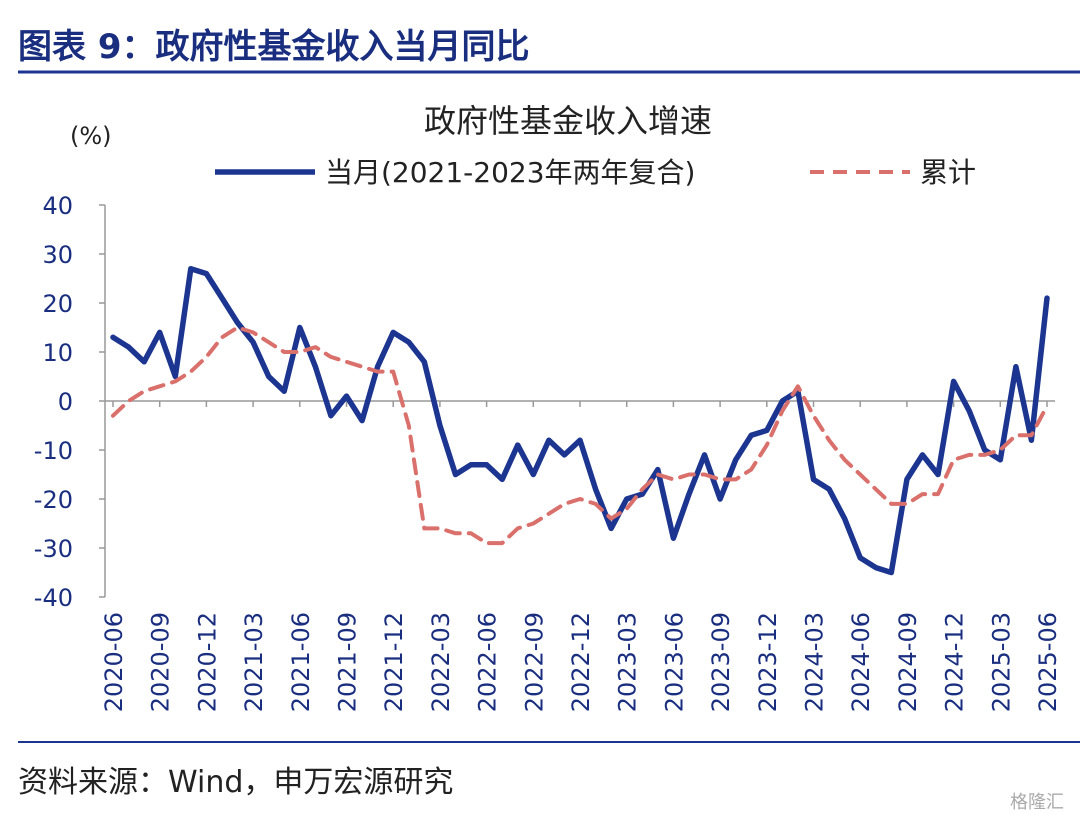  I want to click on x-tick-label: 2023-12, so click(768, 662).